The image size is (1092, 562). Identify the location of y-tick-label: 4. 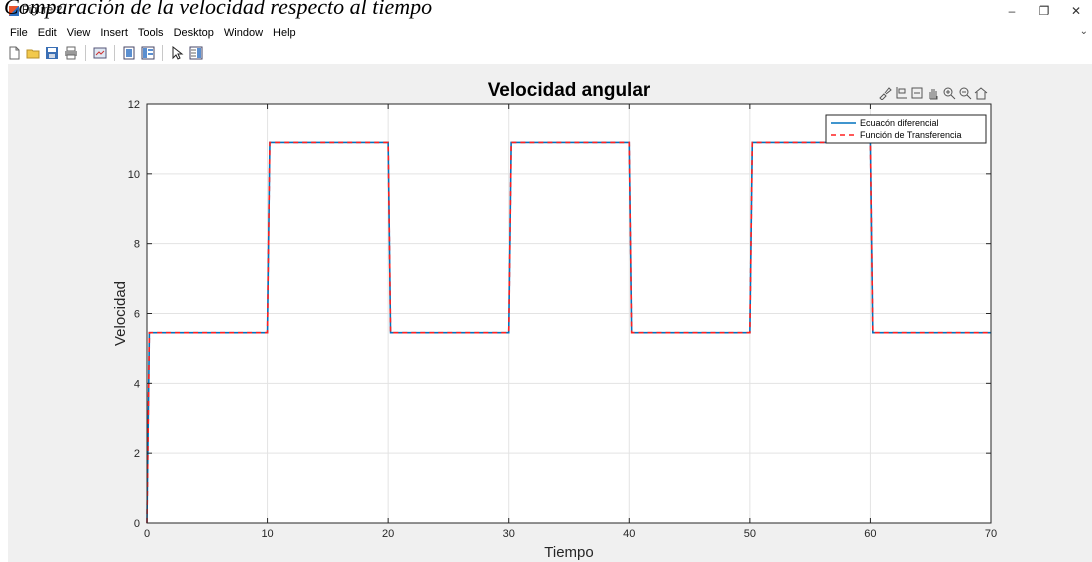
(137, 384).